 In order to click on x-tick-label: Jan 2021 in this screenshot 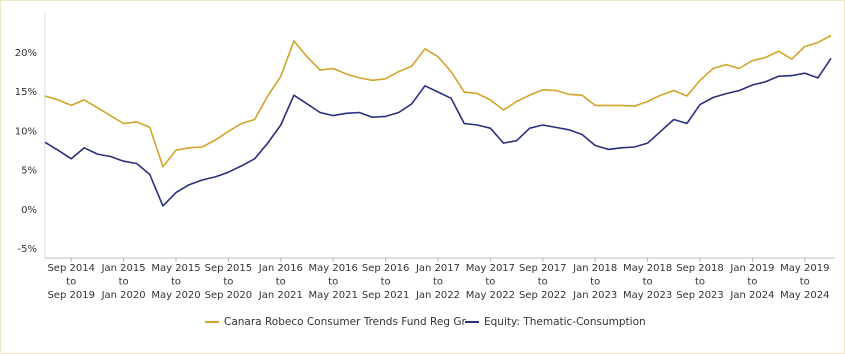, I will do `click(280, 295)`.